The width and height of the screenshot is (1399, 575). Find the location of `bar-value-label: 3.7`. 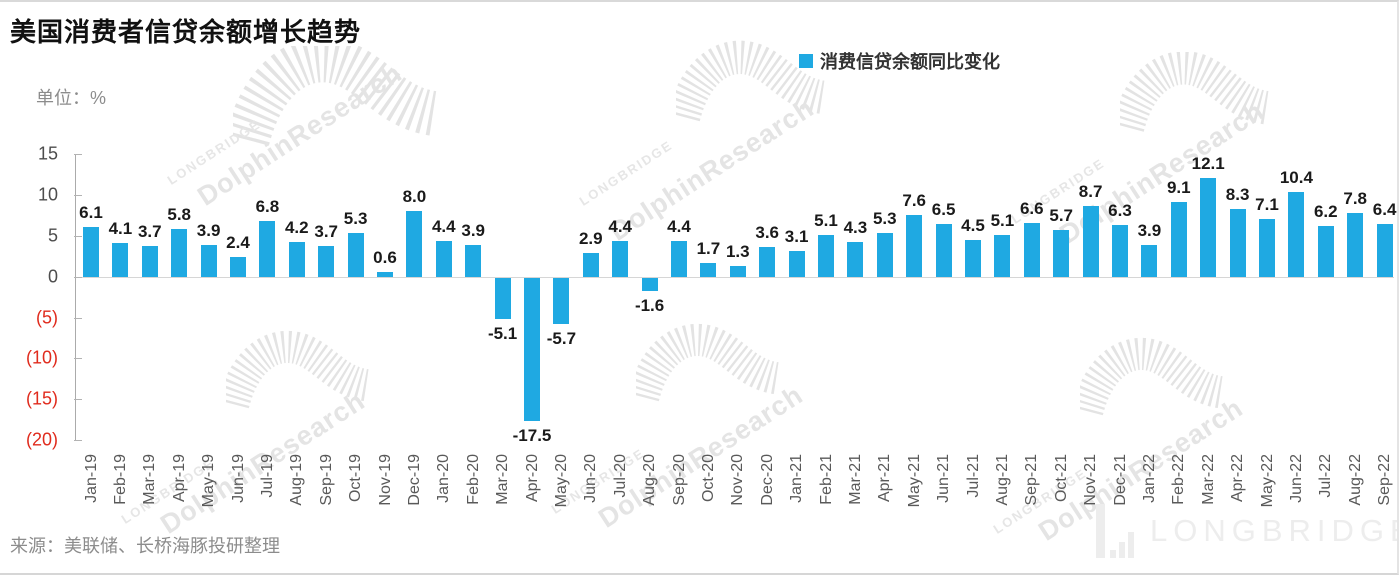

bar-value-label: 3.7 is located at coordinates (326, 232).